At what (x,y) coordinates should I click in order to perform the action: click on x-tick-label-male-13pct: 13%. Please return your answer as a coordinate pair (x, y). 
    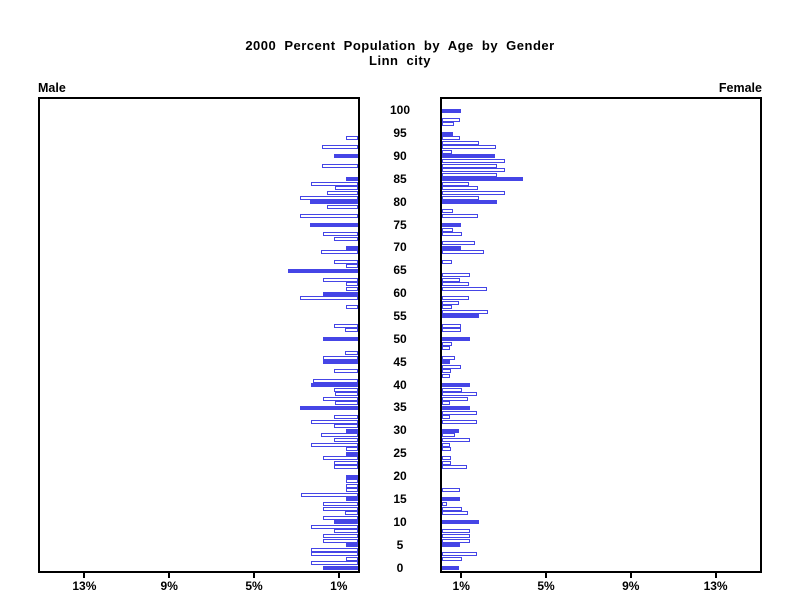
    Looking at the image, I should click on (84, 586).